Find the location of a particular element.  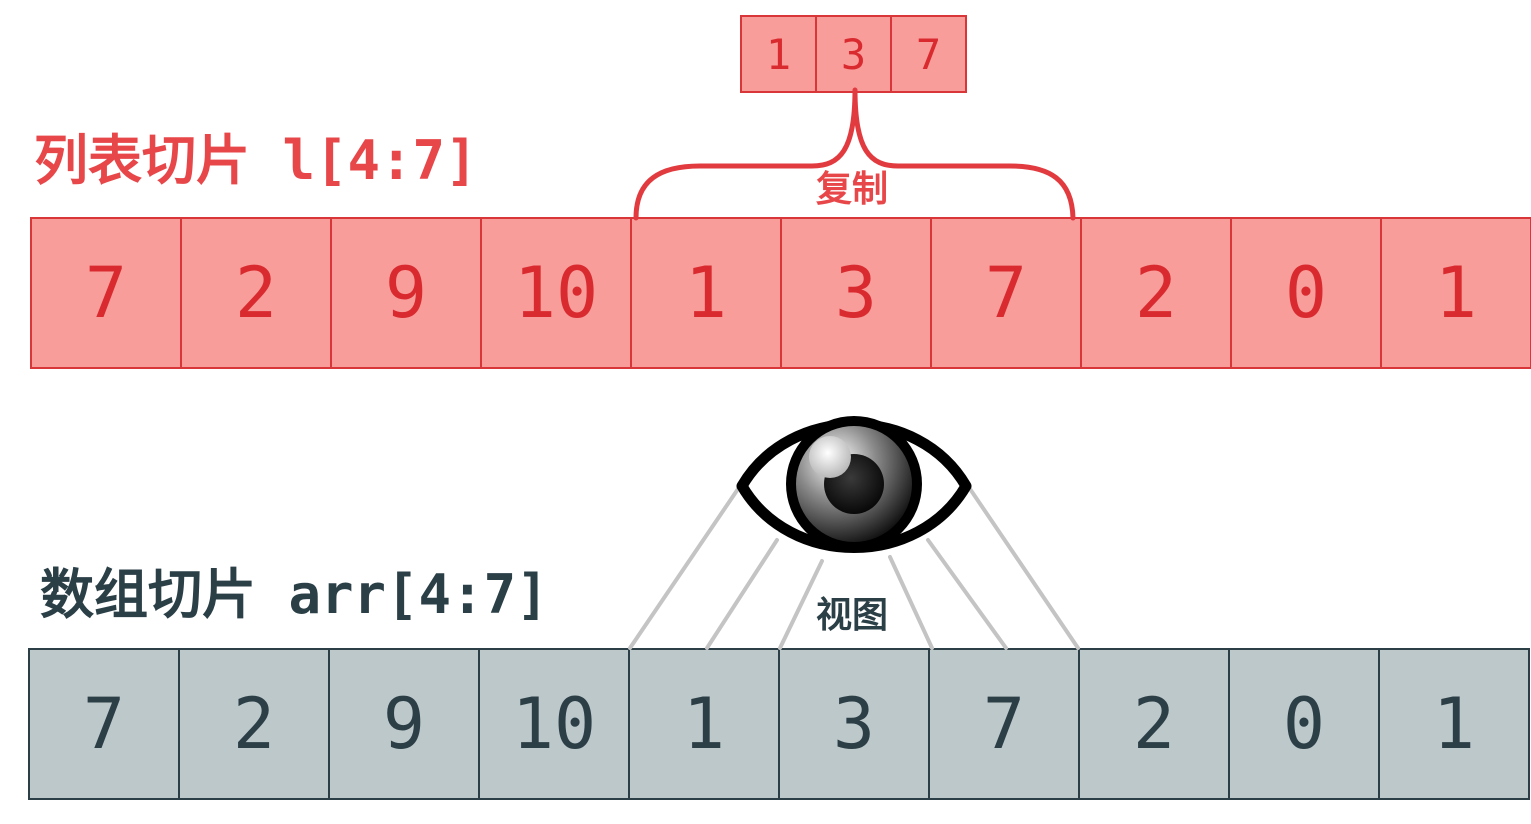

copy-brace is located at coordinates (854, 154).